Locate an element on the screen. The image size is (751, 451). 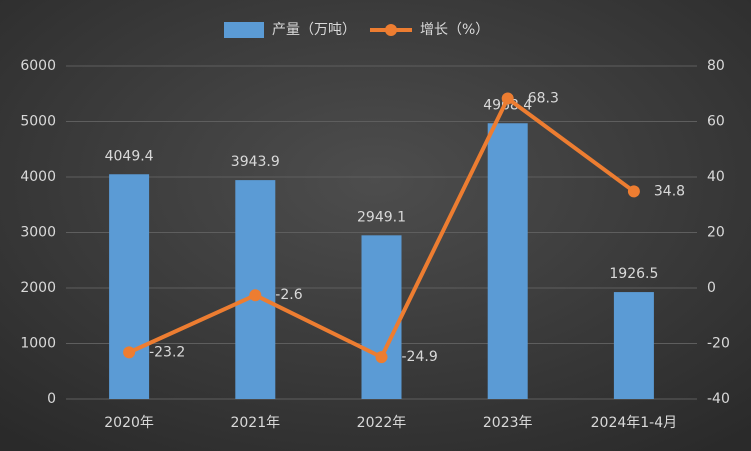
bar-value-label: 4049.4 is located at coordinates (129, 156).